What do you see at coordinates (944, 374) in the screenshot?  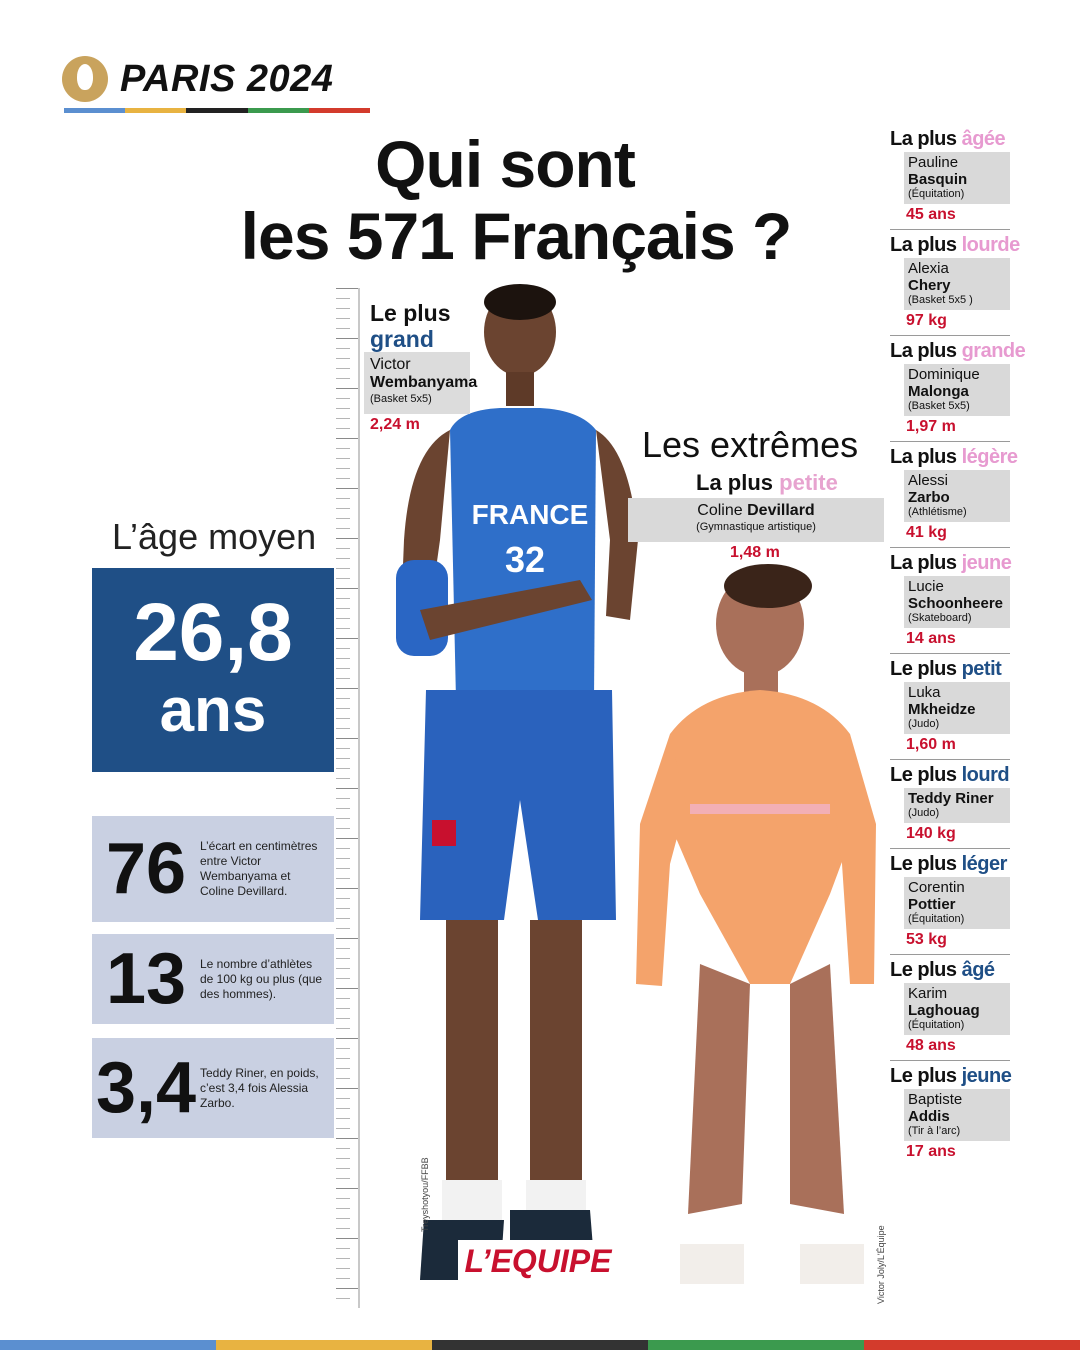 I see `athlete-first-name: Dominique` at bounding box center [944, 374].